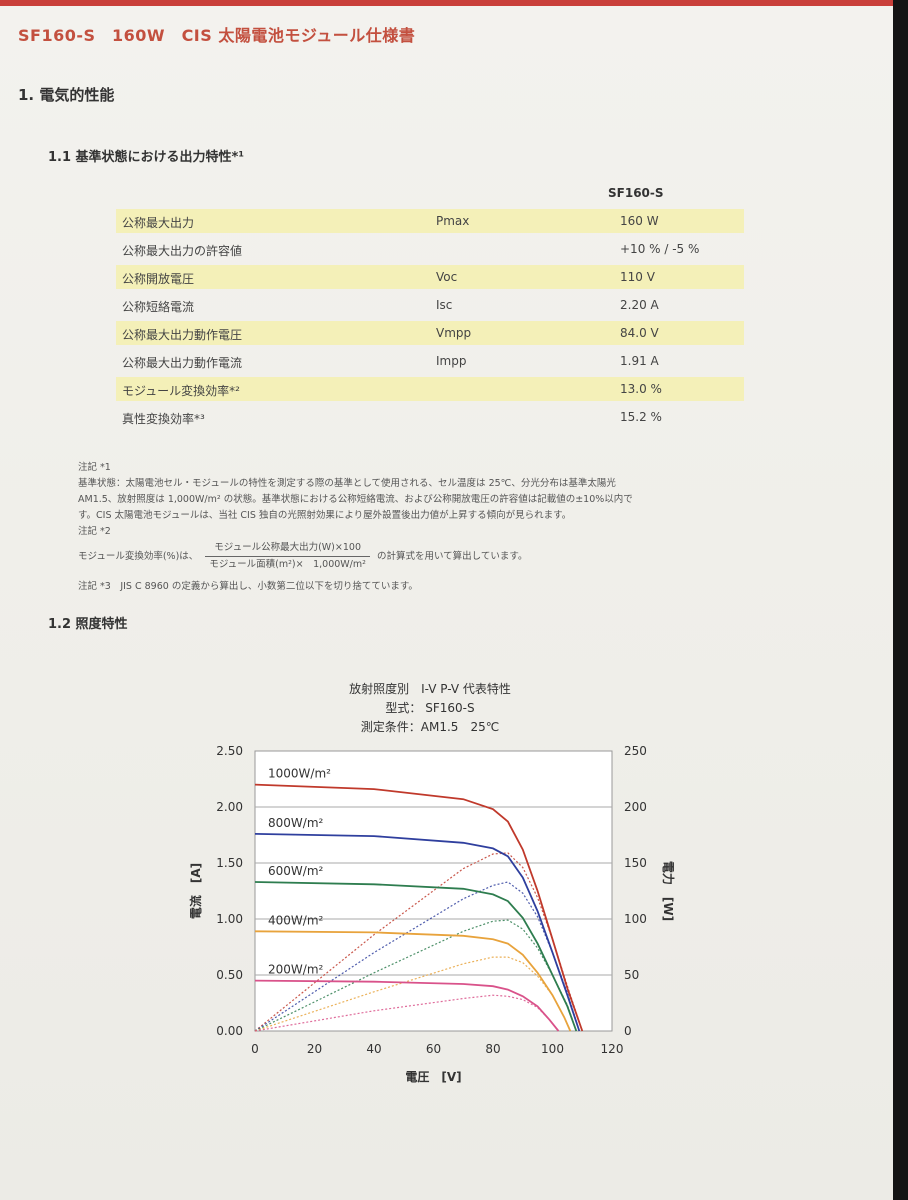 The width and height of the screenshot is (908, 1200). I want to click on spec-label: 公称開放電圧, so click(158, 279).